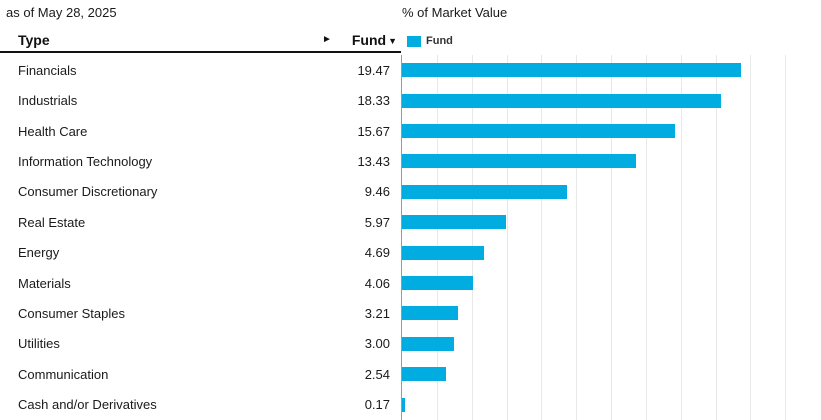 The image size is (821, 420). I want to click on column-header-fund-label: Fund, so click(369, 40).